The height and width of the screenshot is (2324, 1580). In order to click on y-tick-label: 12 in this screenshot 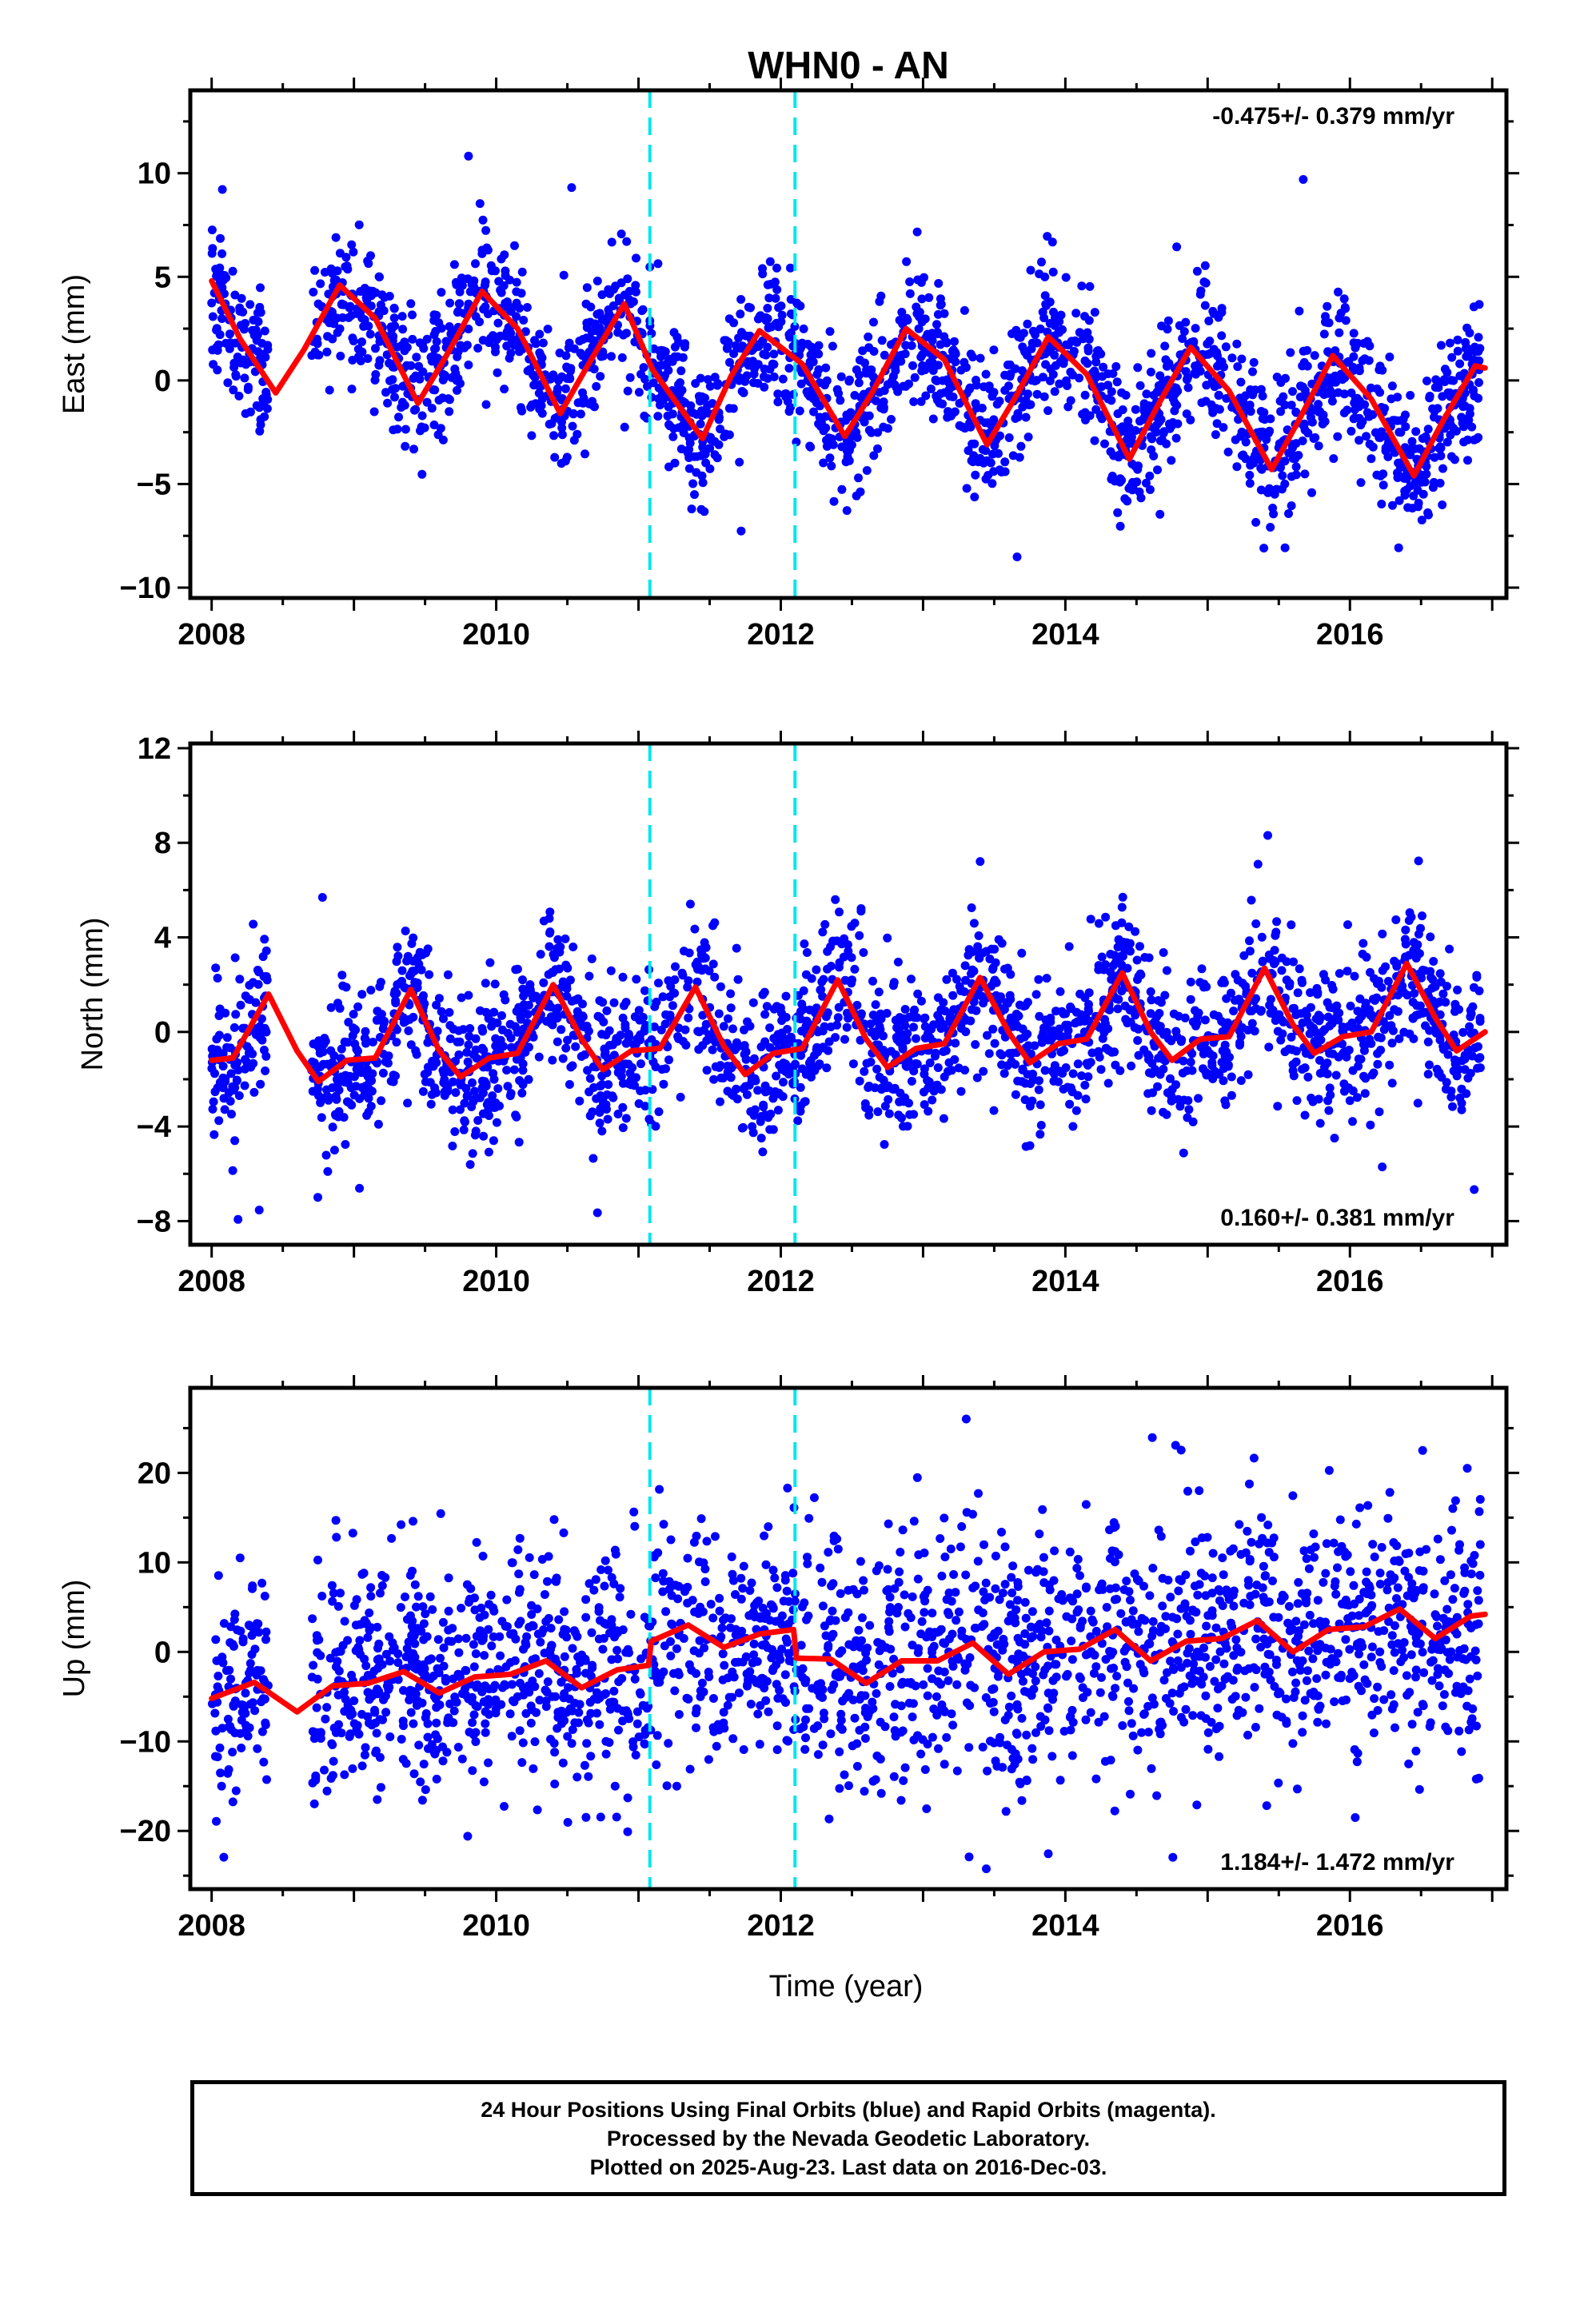, I will do `click(154, 749)`.